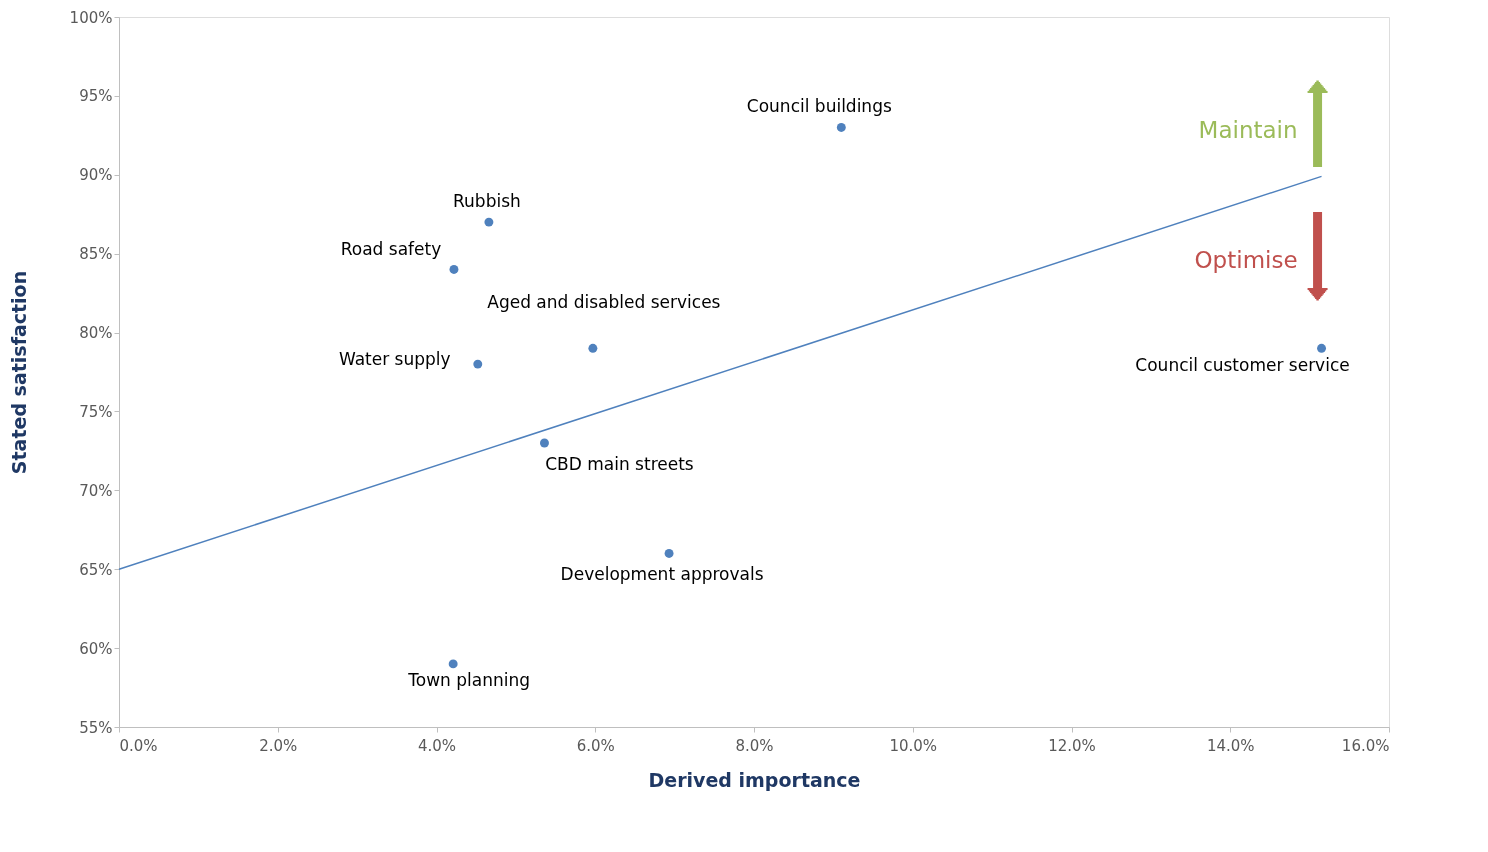 The width and height of the screenshot is (1488, 852). What do you see at coordinates (1365, 745) in the screenshot?
I see `x-tick-label: 16.0%` at bounding box center [1365, 745].